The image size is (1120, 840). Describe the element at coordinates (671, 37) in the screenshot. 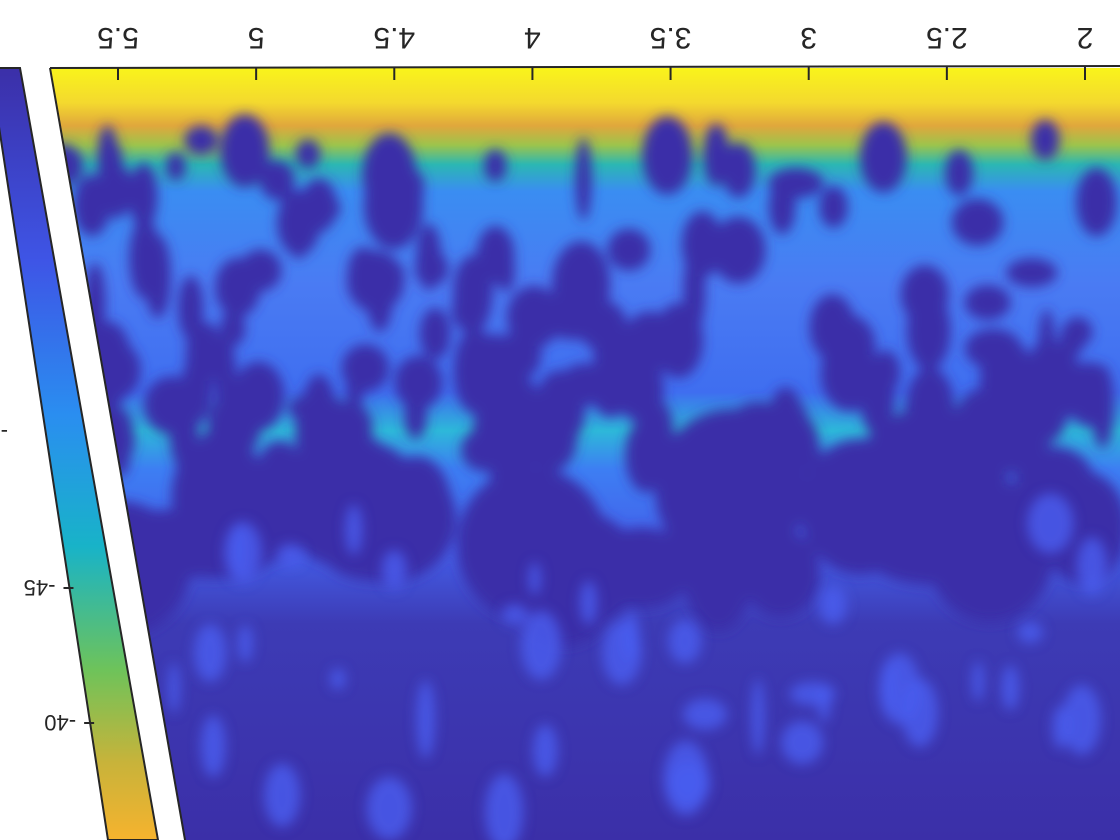

I see `x-tick-label: 3.5` at that location.